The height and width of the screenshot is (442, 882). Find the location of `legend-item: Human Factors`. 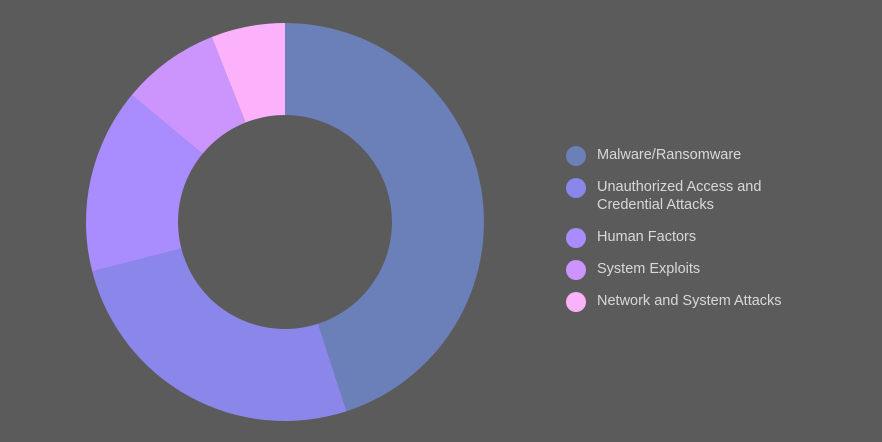

legend-item: Human Factors is located at coordinates (716, 238).